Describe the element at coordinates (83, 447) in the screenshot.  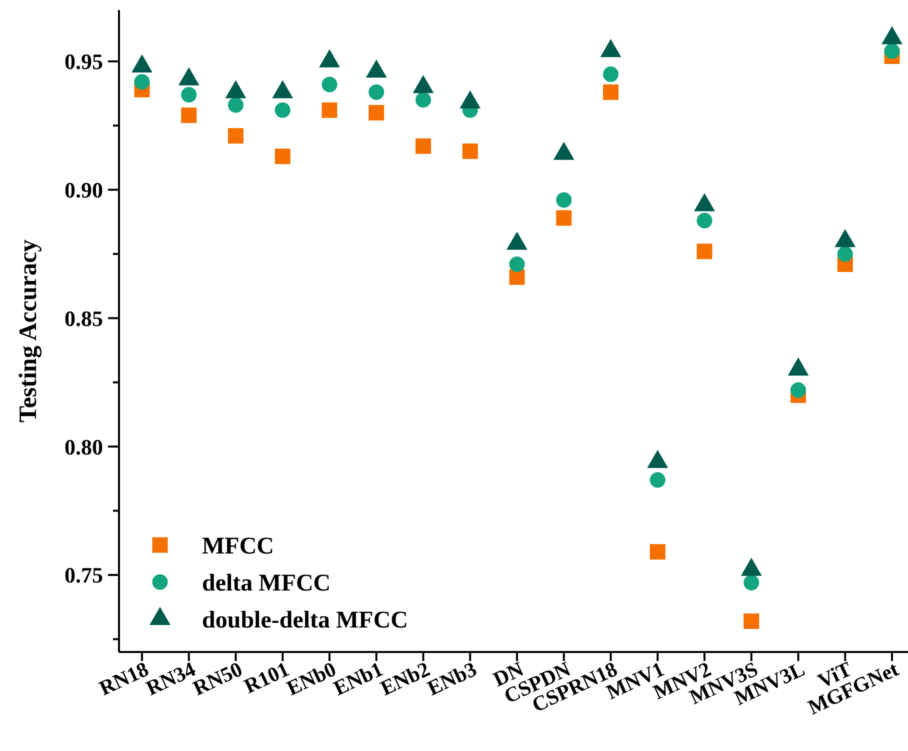
I see `y-tick-label: 0.80` at that location.